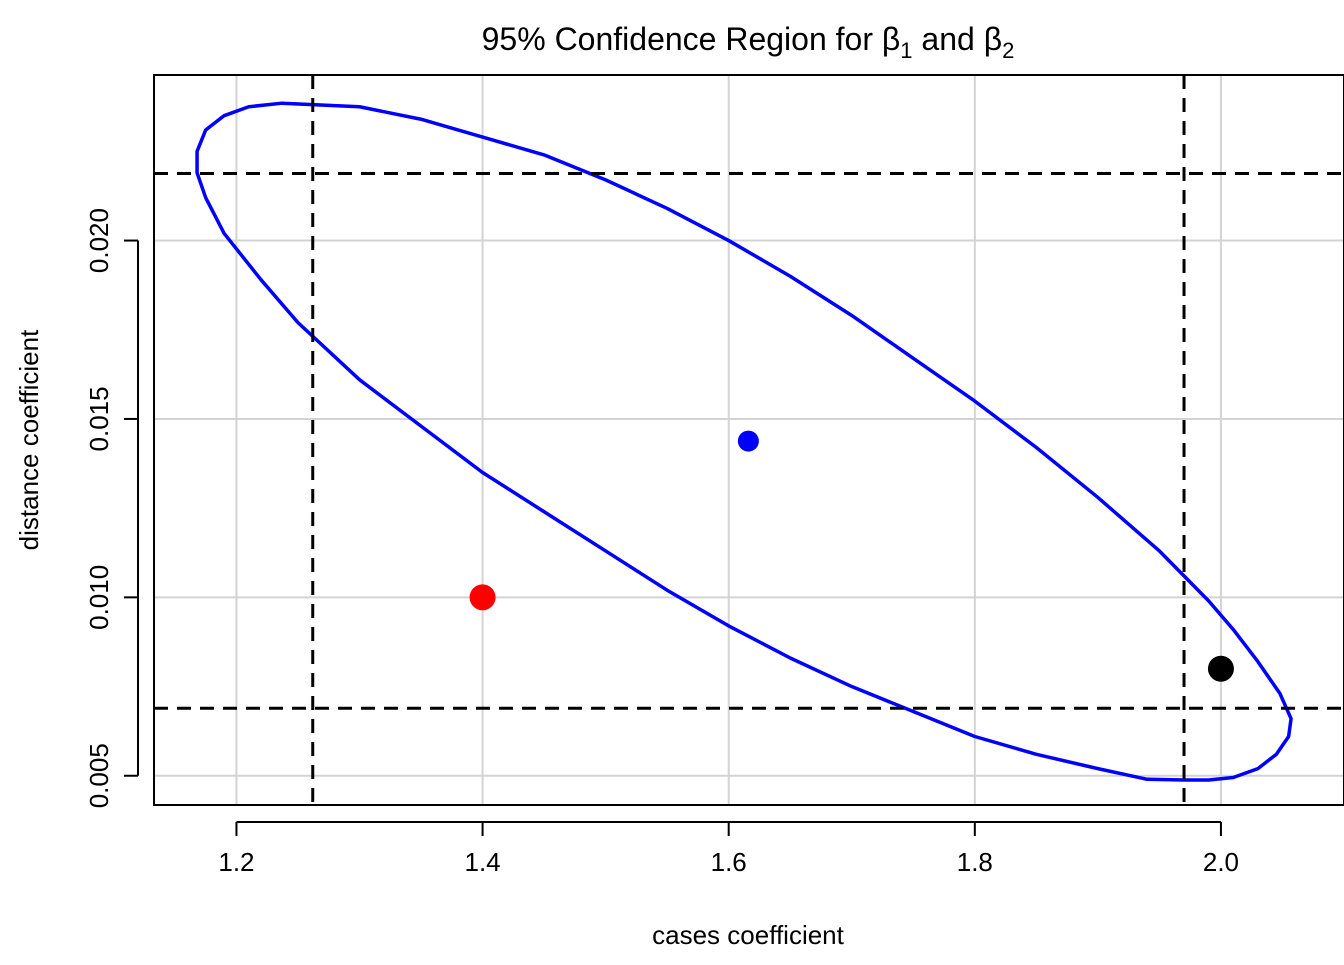 The height and width of the screenshot is (965, 1344). Describe the element at coordinates (99, 775) in the screenshot. I see `y-tick-label: 0.005` at that location.